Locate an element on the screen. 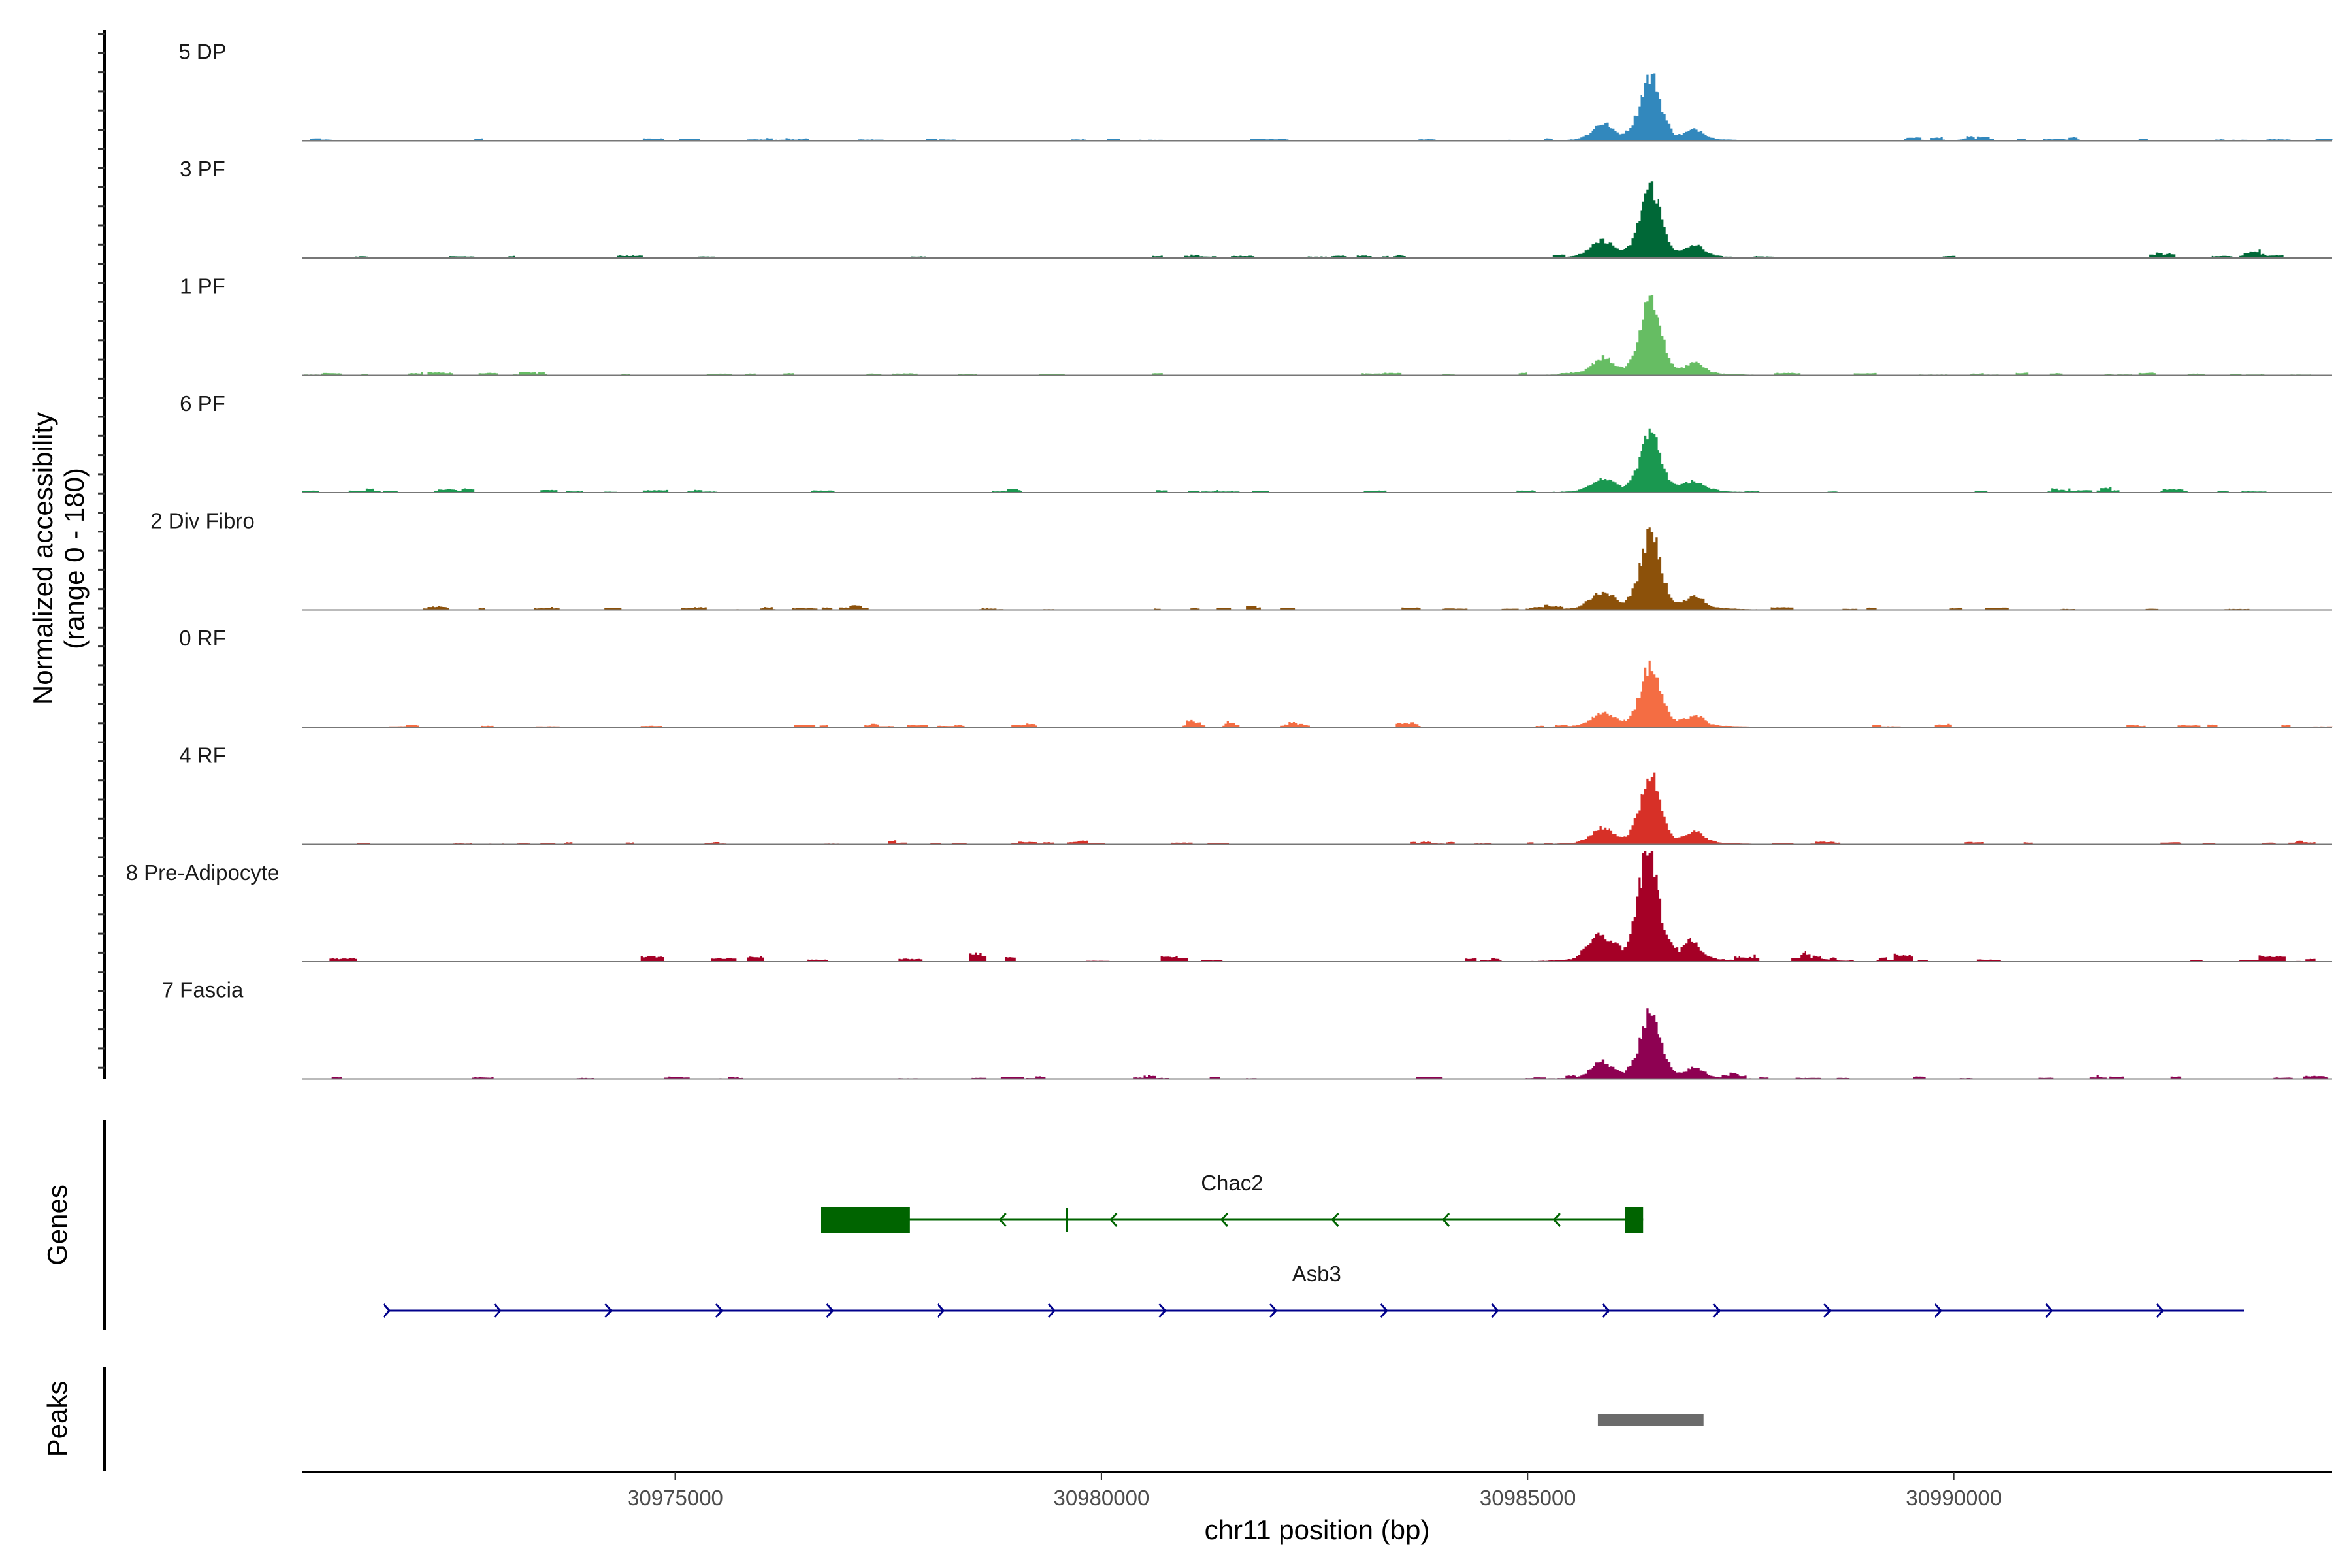  track-label: 7 Fascia is located at coordinates (203, 990).